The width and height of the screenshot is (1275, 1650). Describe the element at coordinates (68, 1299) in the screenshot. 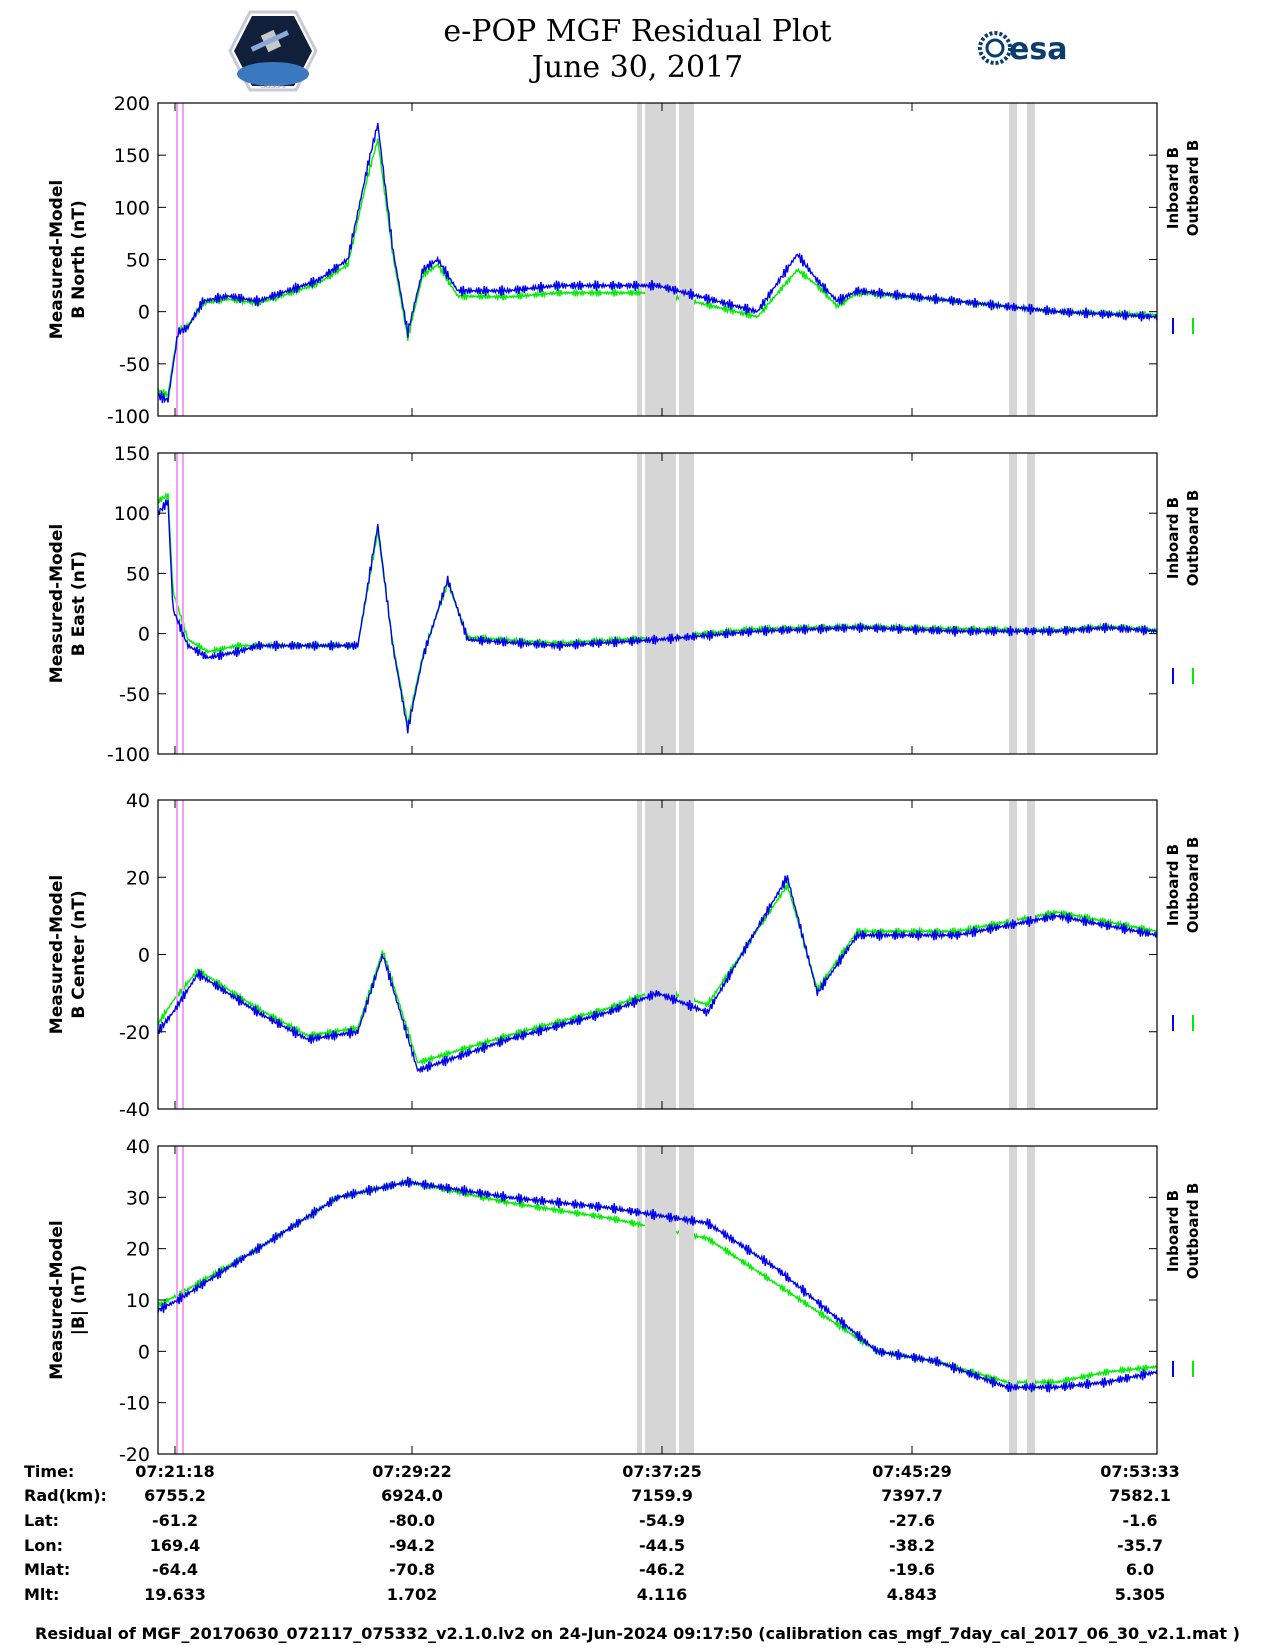

I see `y-axis-label: Measured-Model |B| (nT)` at that location.